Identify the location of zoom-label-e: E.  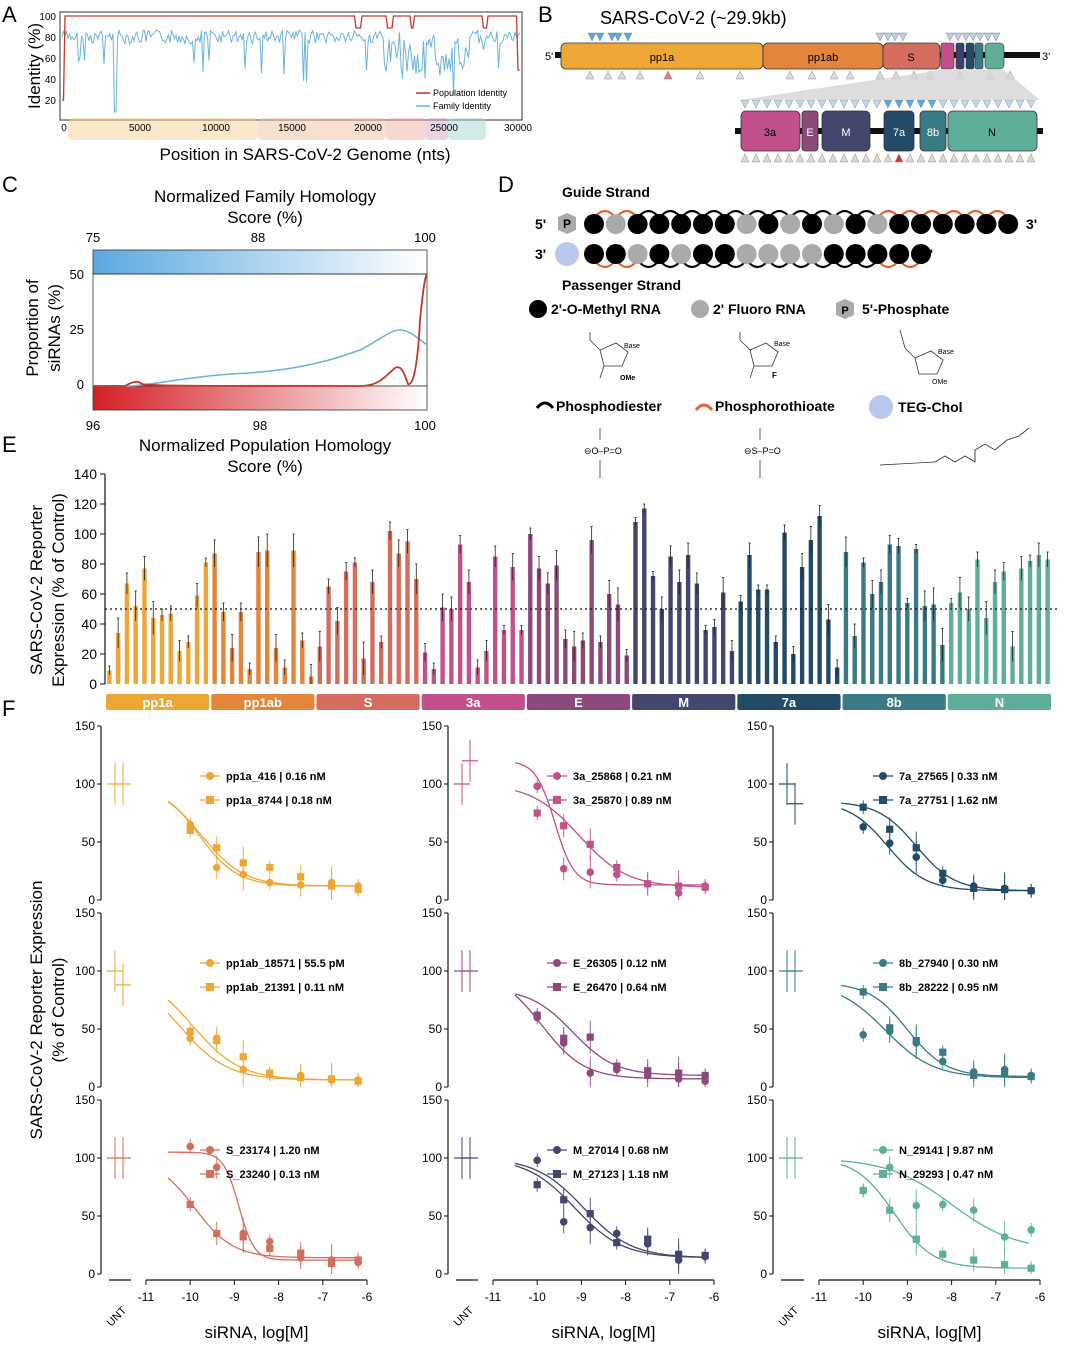
(809, 133).